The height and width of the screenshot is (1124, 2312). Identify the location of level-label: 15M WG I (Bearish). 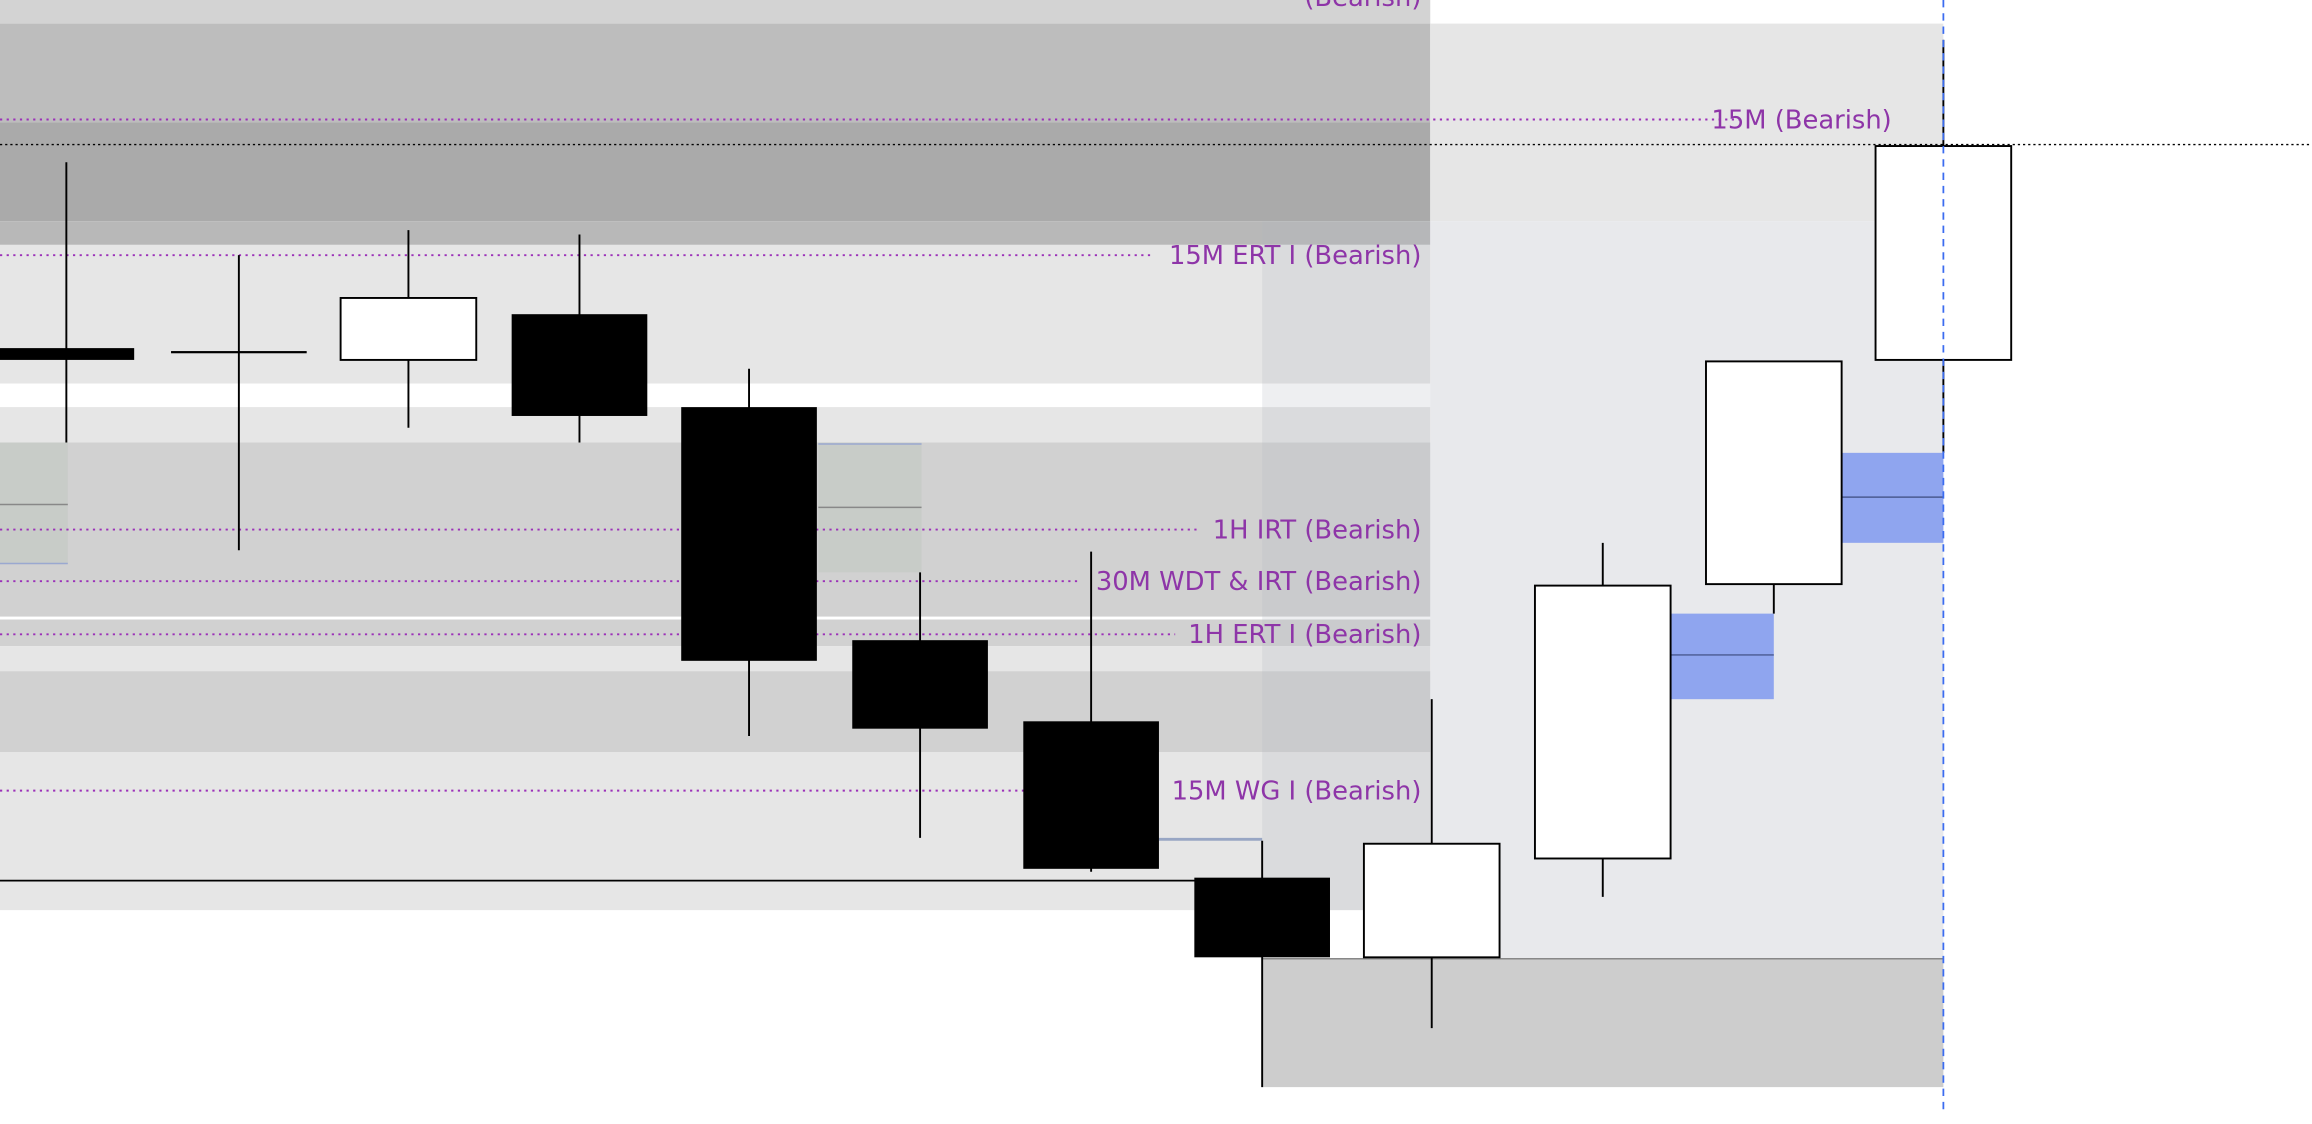
(1297, 791).